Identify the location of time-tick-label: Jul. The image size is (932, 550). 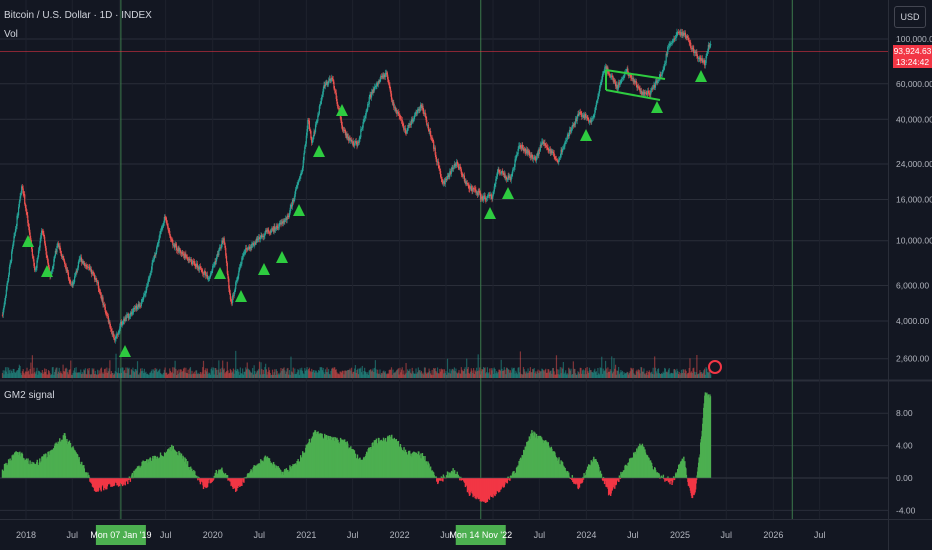
(727, 535).